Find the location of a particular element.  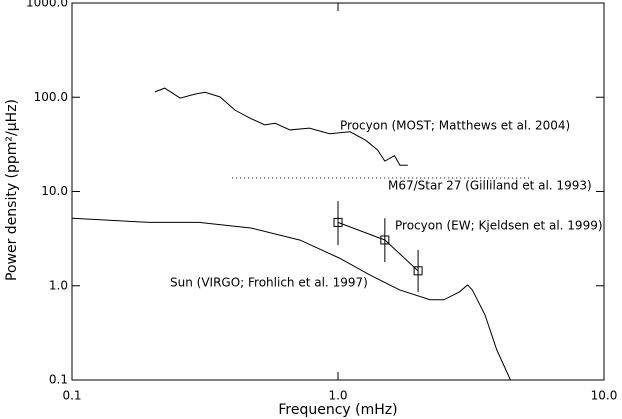

y-tick-label: 10.0 is located at coordinates (54, 191).